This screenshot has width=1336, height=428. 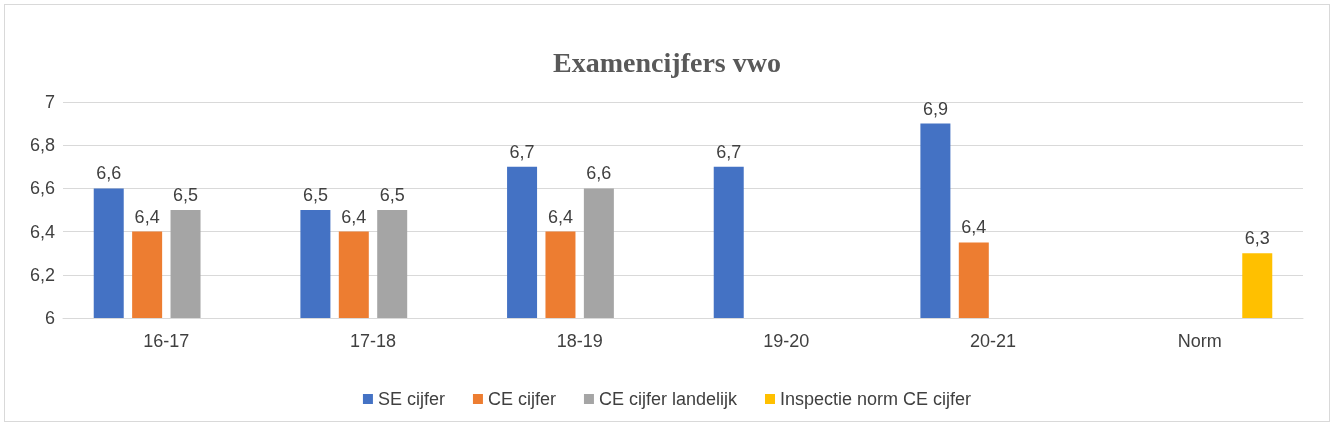 I want to click on legend-label: SE cijfer, so click(x=411, y=399).